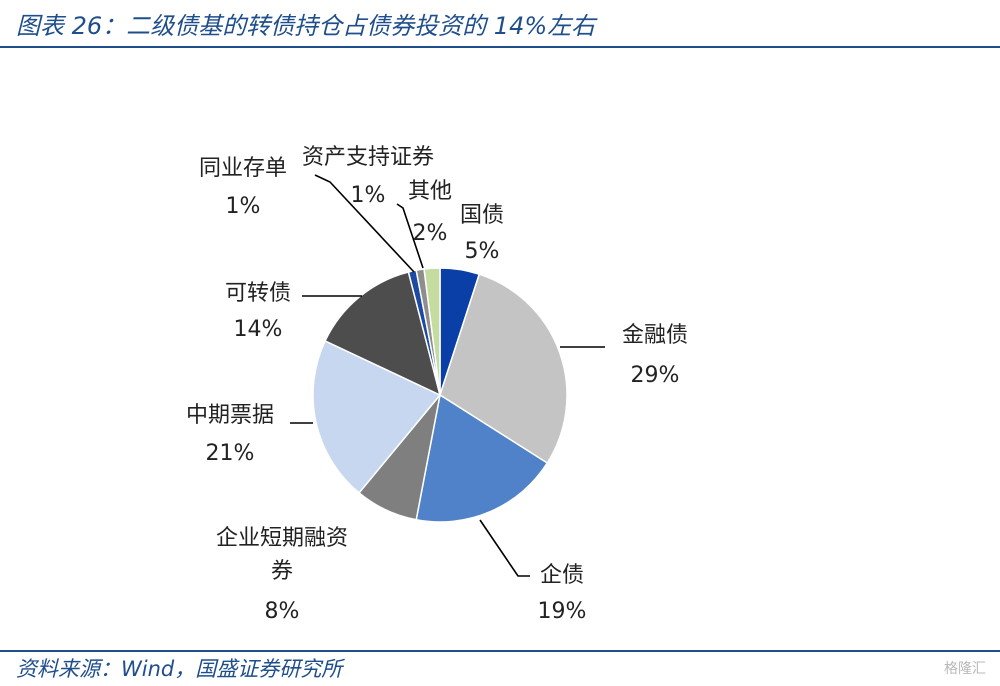 The height and width of the screenshot is (686, 1000). Describe the element at coordinates (368, 157) in the screenshot. I see `slice-name-label-7: 资产支持证券` at that location.